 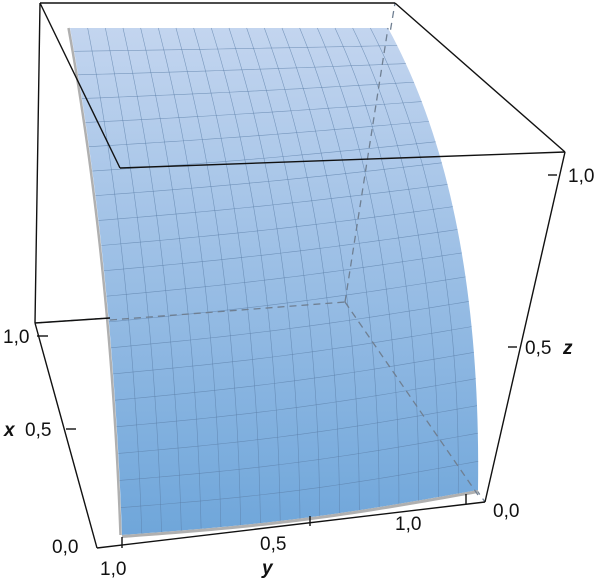 I want to click on x-tick-1: 1,0, so click(x=16, y=337).